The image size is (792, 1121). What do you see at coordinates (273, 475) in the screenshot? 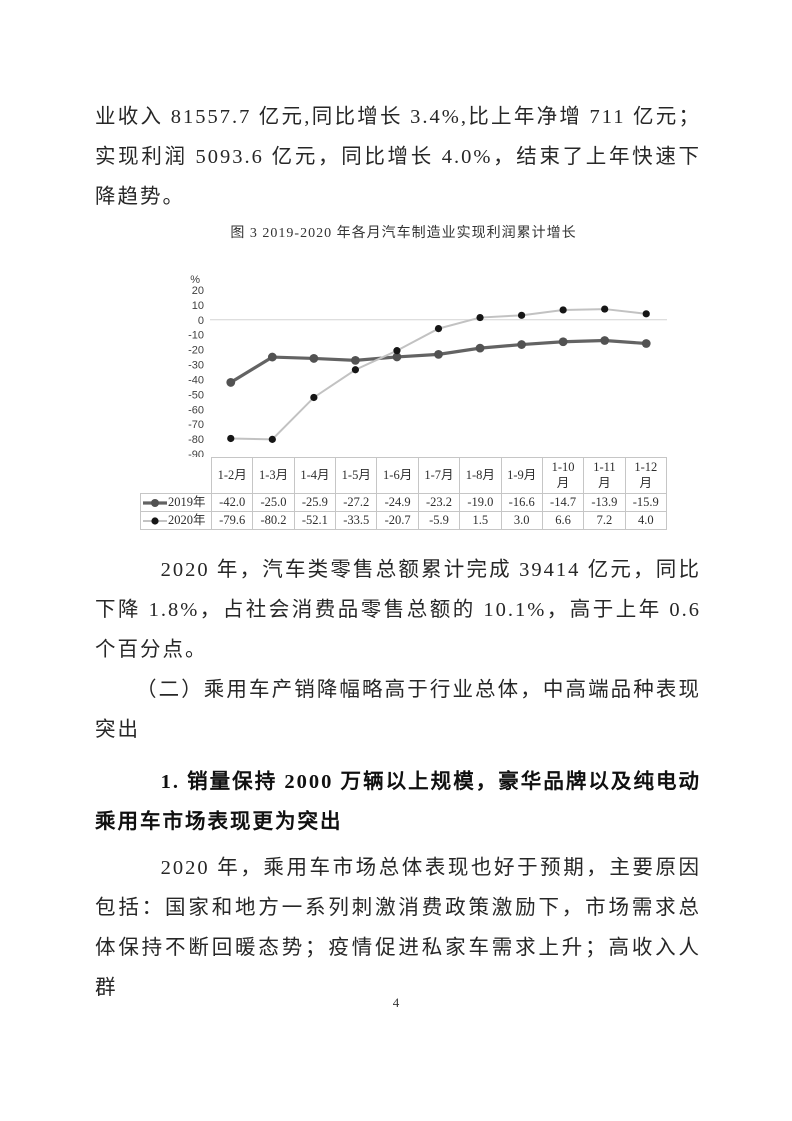
I see `table-header-cell: 1-3月` at bounding box center [273, 475].